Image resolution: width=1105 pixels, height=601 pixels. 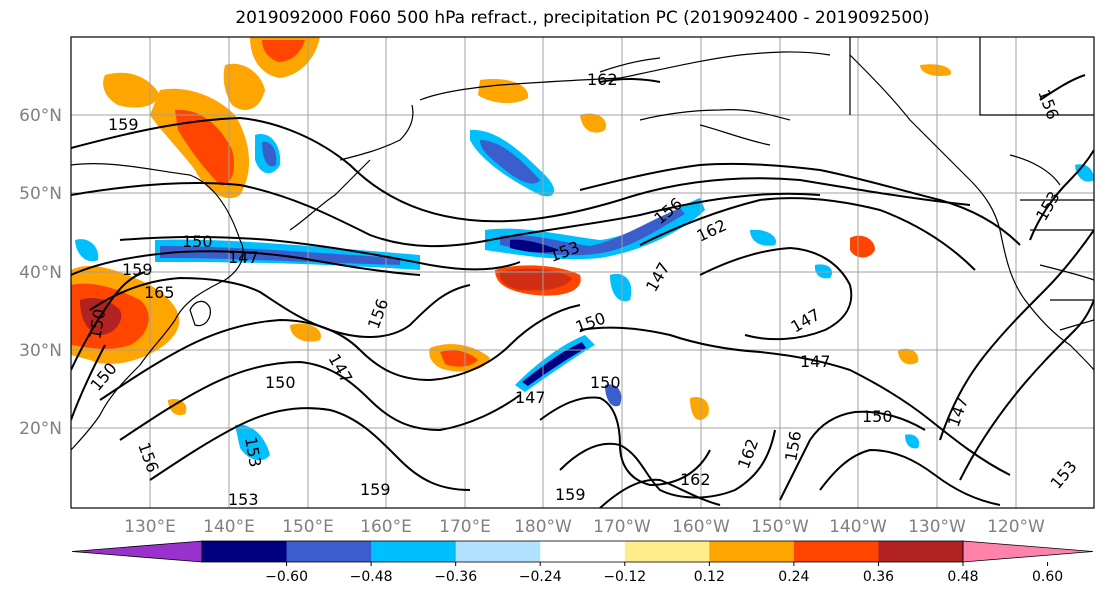 What do you see at coordinates (878, 577) in the screenshot?
I see `colorbar-tick-label: 0.36` at bounding box center [878, 577].